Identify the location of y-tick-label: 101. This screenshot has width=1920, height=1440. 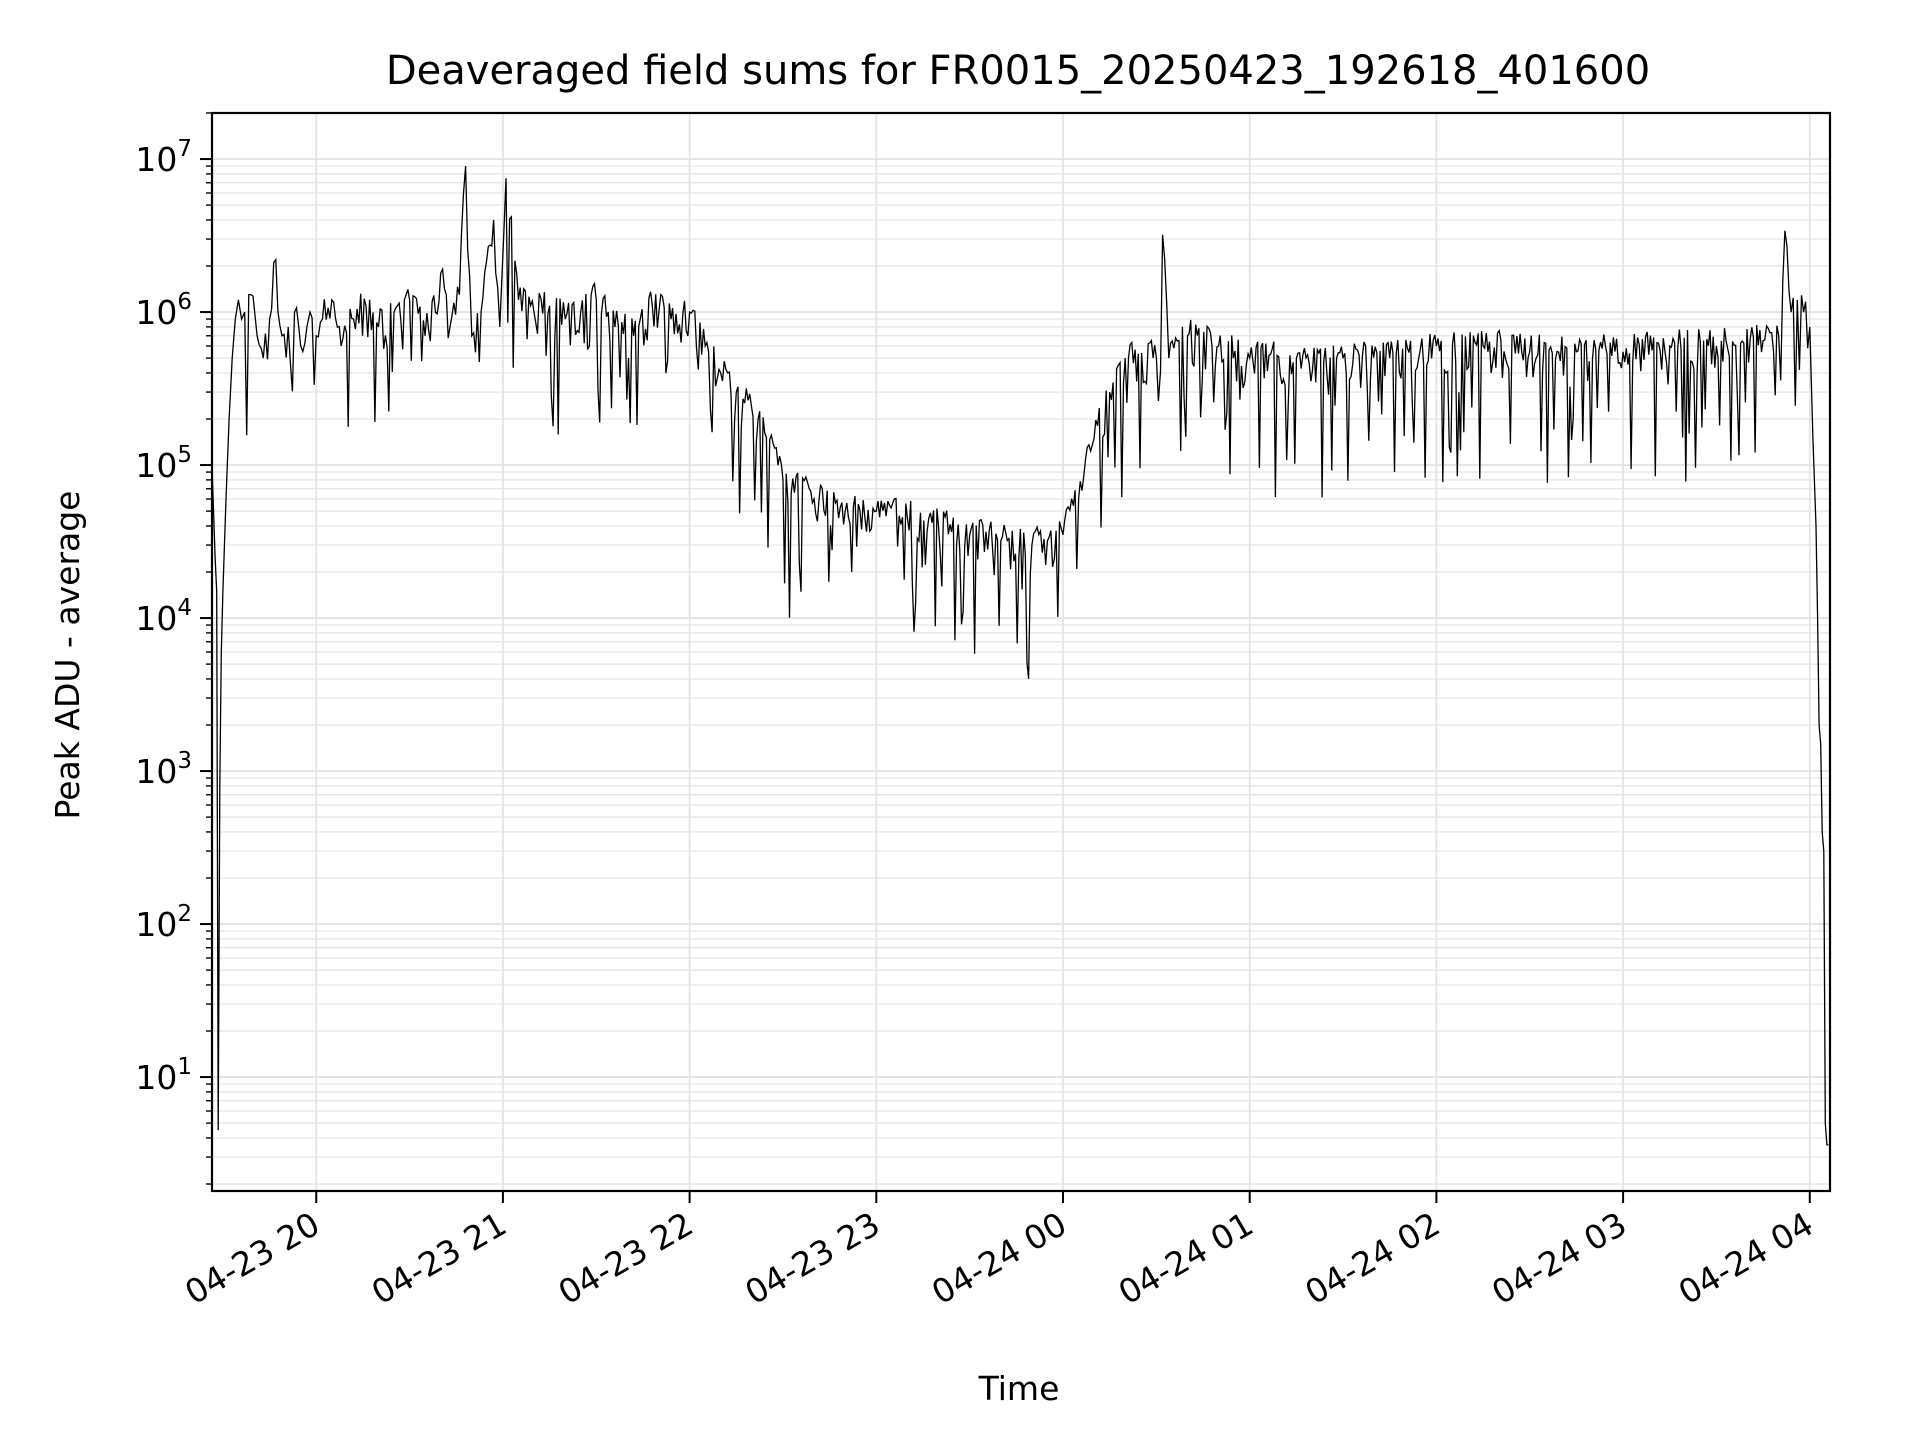
(163, 1075).